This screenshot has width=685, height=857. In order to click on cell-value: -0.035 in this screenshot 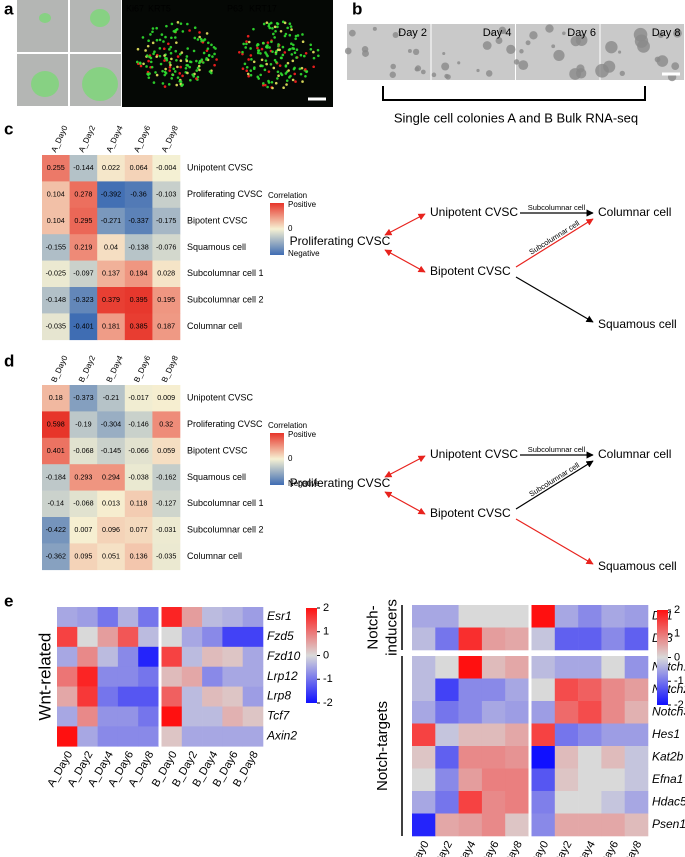, I will do `click(166, 556)`.